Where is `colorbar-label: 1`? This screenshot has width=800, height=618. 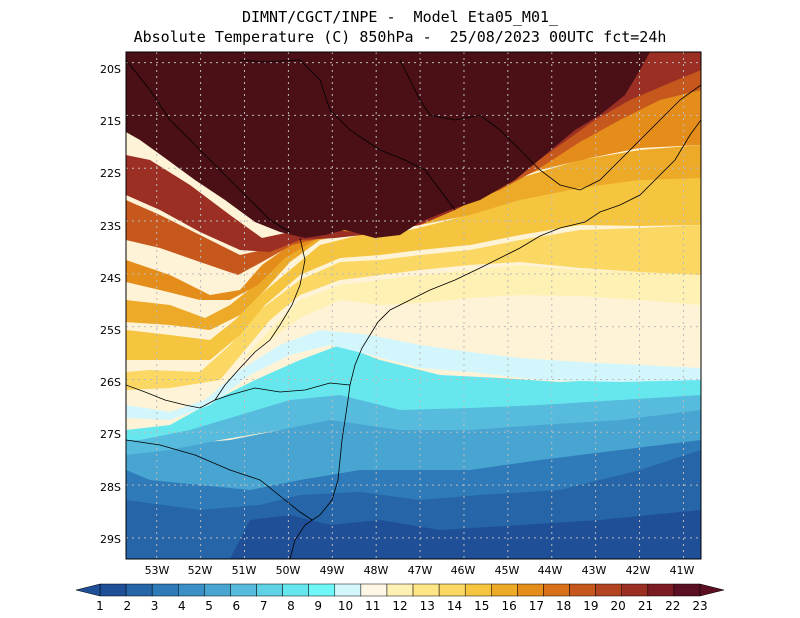 colorbar-label: 1 is located at coordinates (100, 606).